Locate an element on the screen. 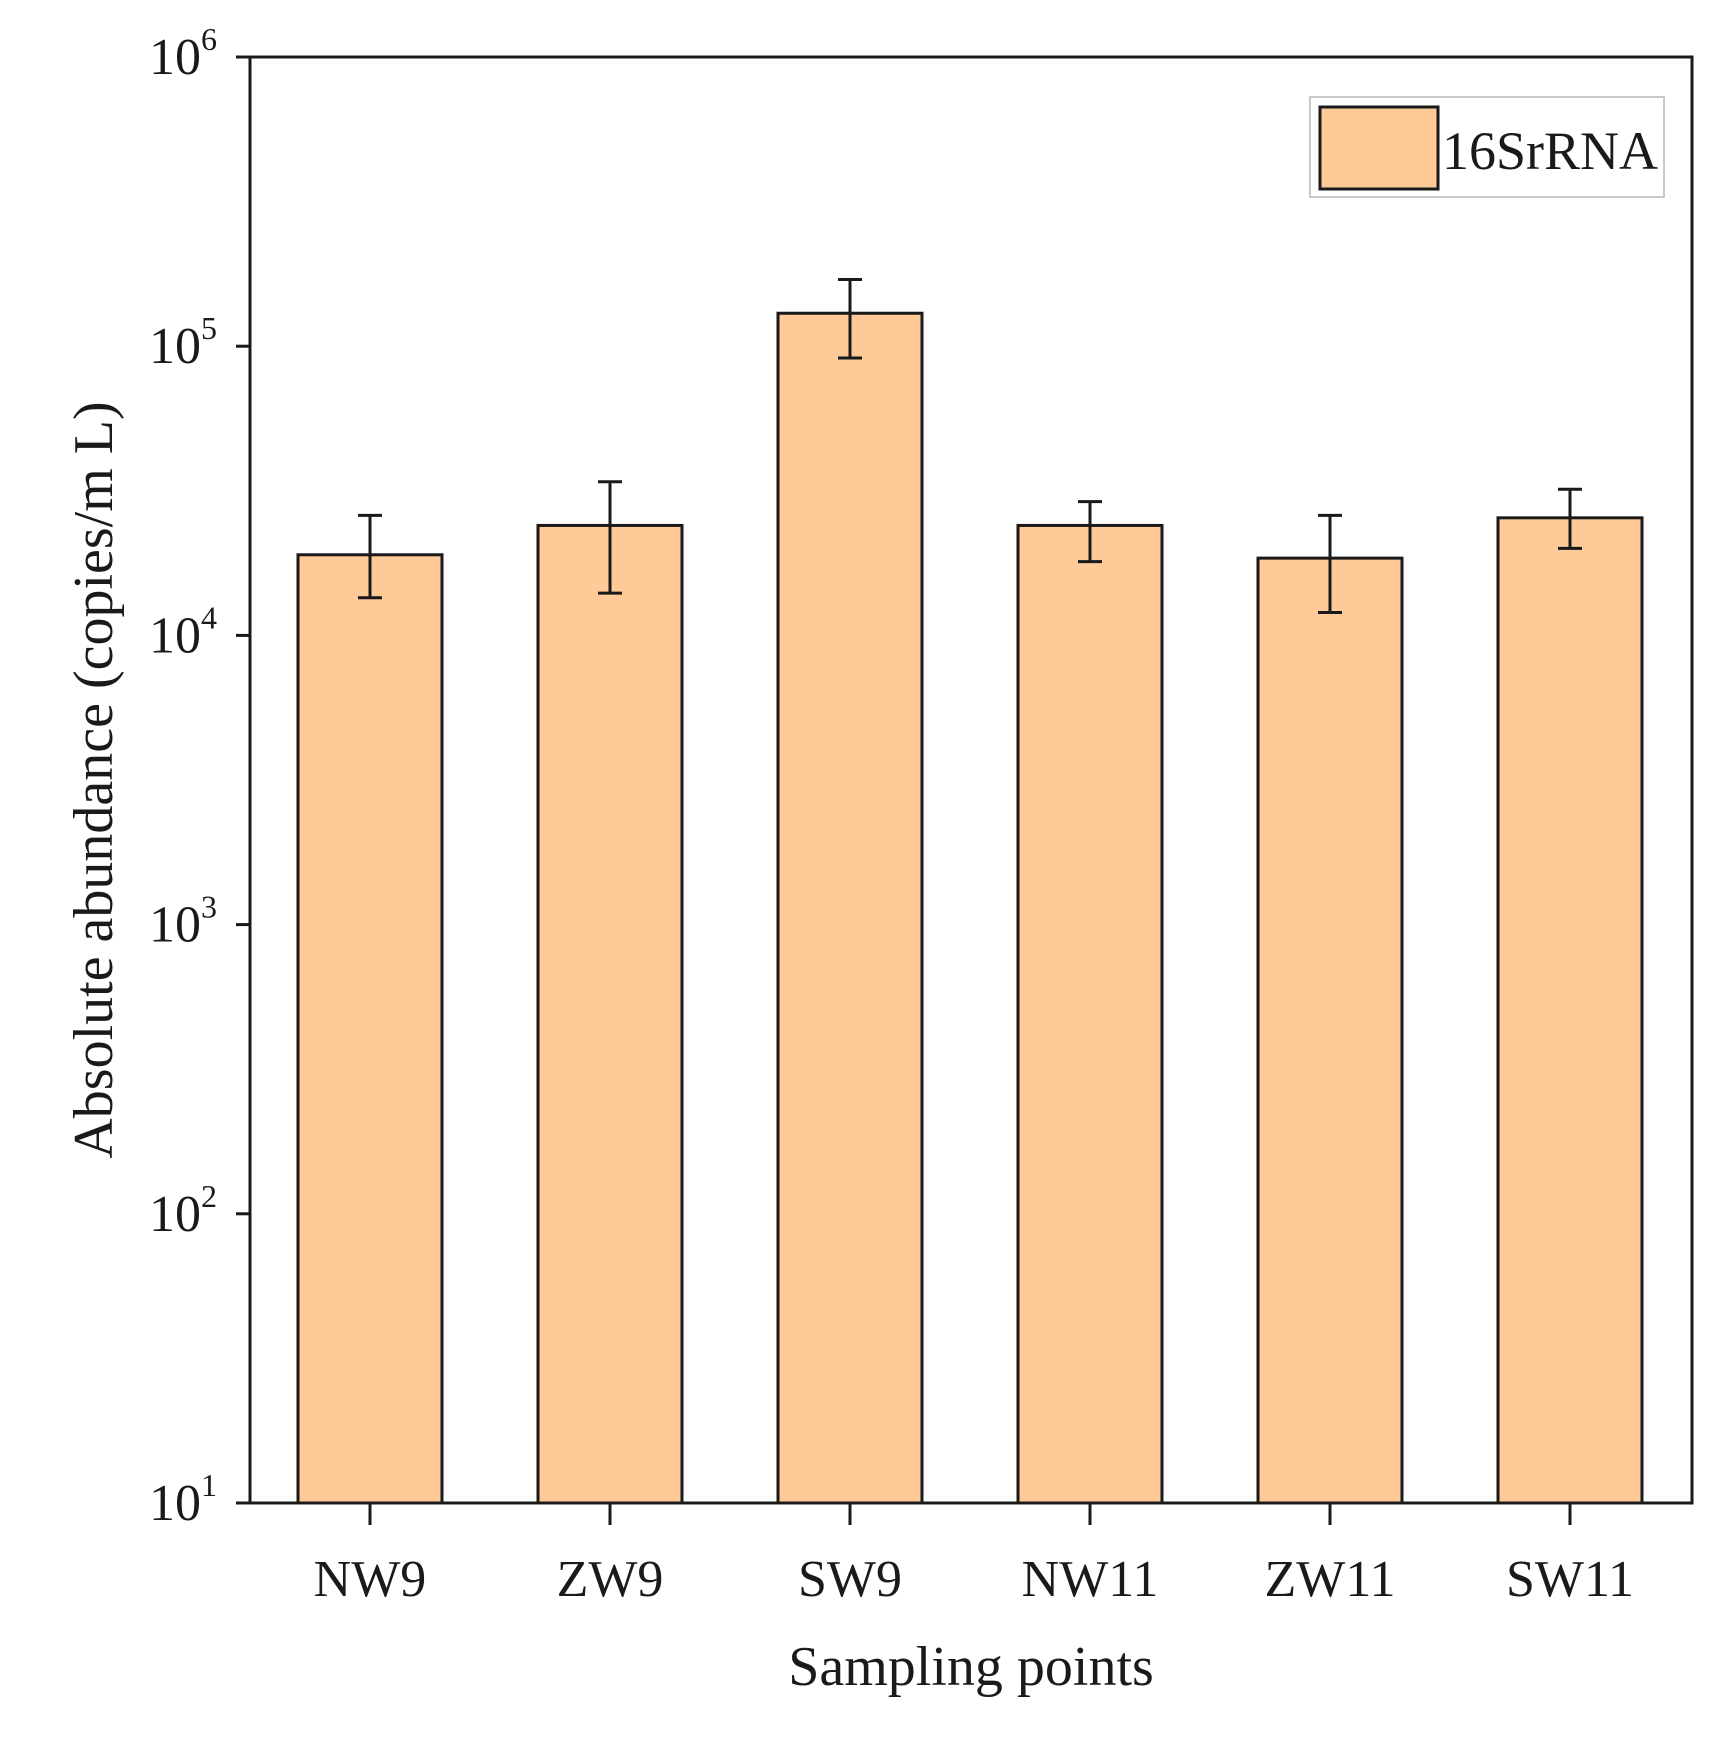  error-bars-layer is located at coordinates (970, 446).